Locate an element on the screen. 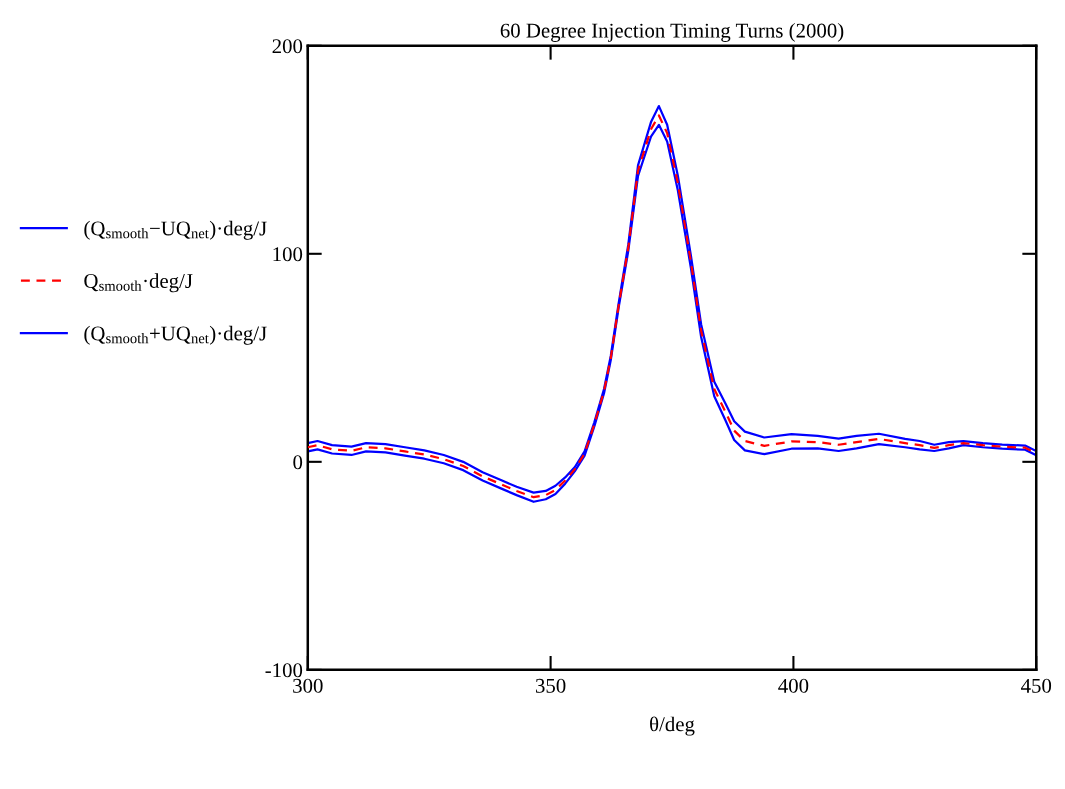 Image resolution: width=1065 pixels, height=789 pixels. x-tick-label: 300 is located at coordinates (308, 685).